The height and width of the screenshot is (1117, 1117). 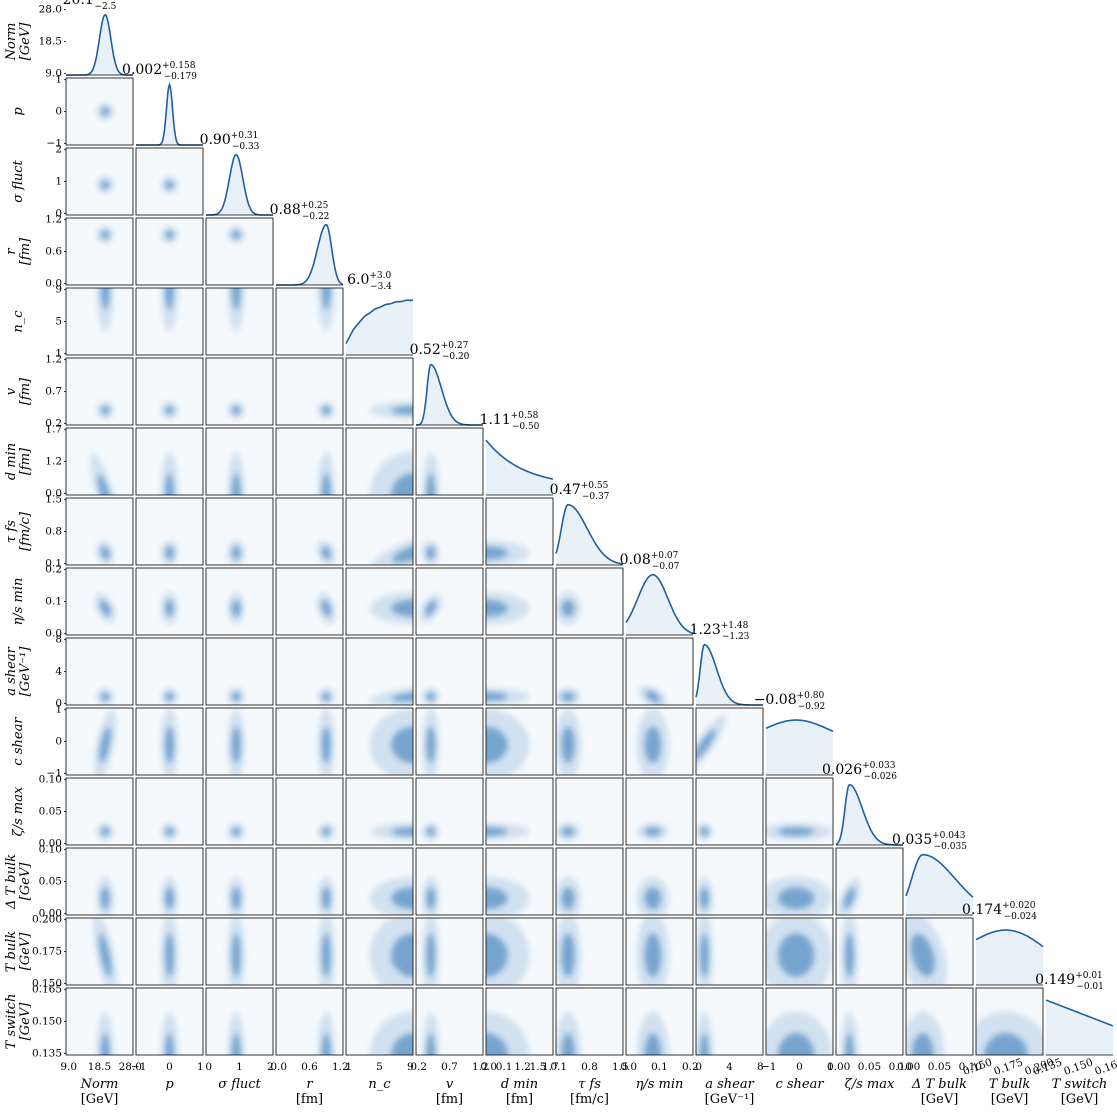 I want to click on panel-a_shear-vs-v, so click(x=449, y=671).